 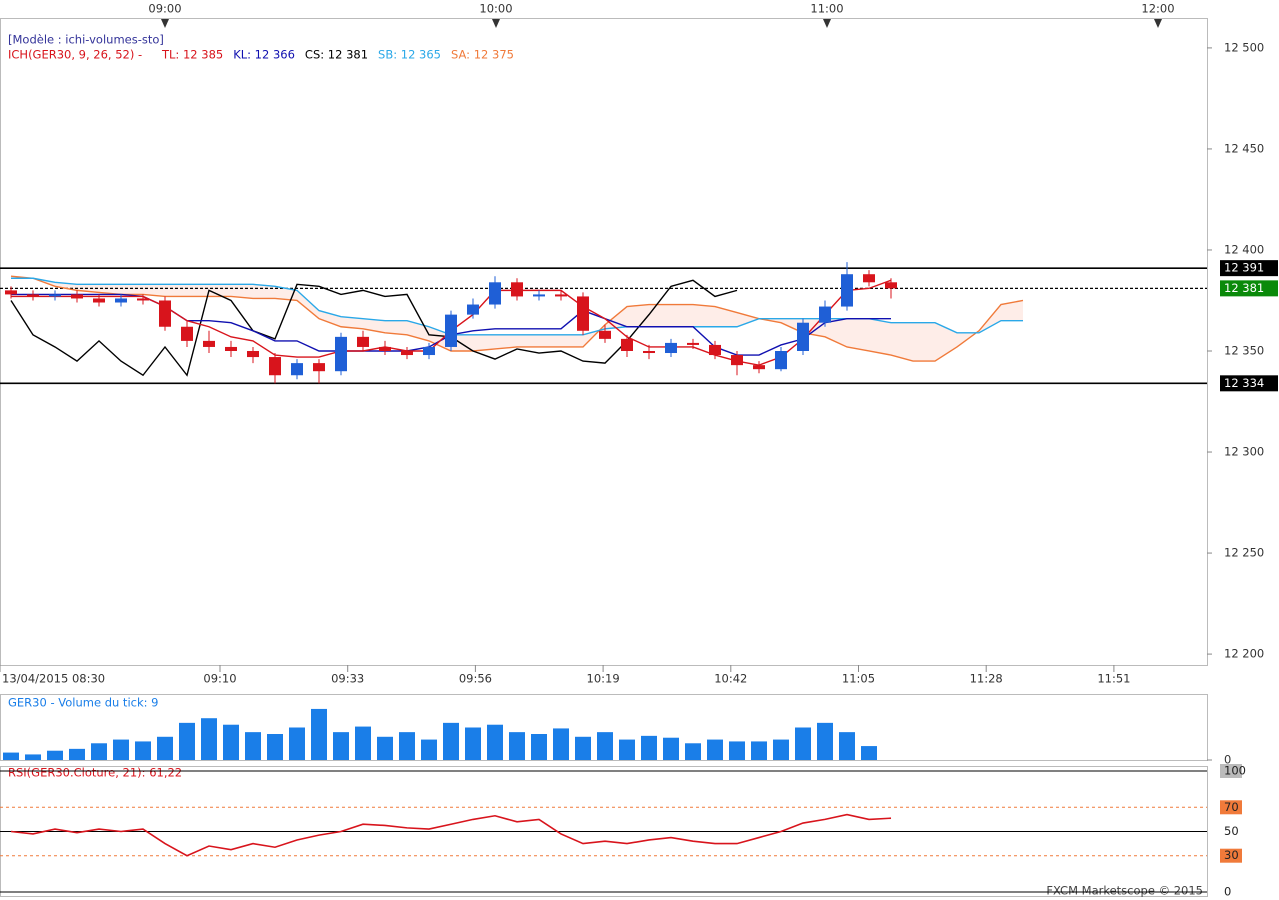 I want to click on y-tick-label: 100, so click(x=1235, y=771).